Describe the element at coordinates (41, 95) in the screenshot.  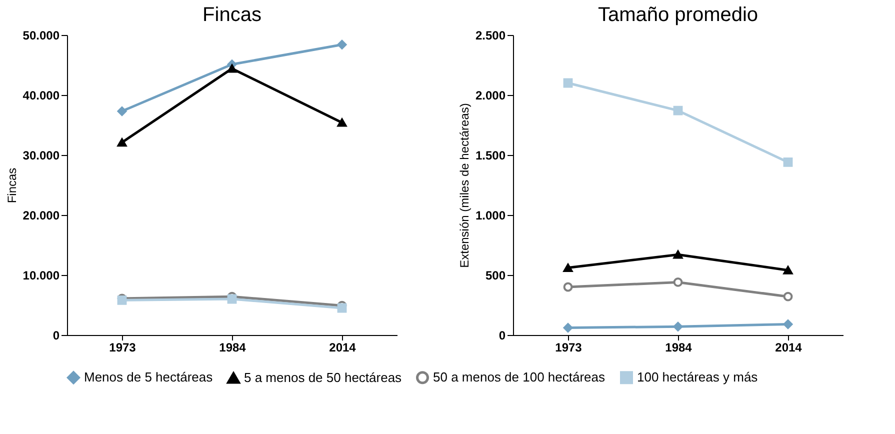
I see `y-tick-label: 40.000` at that location.